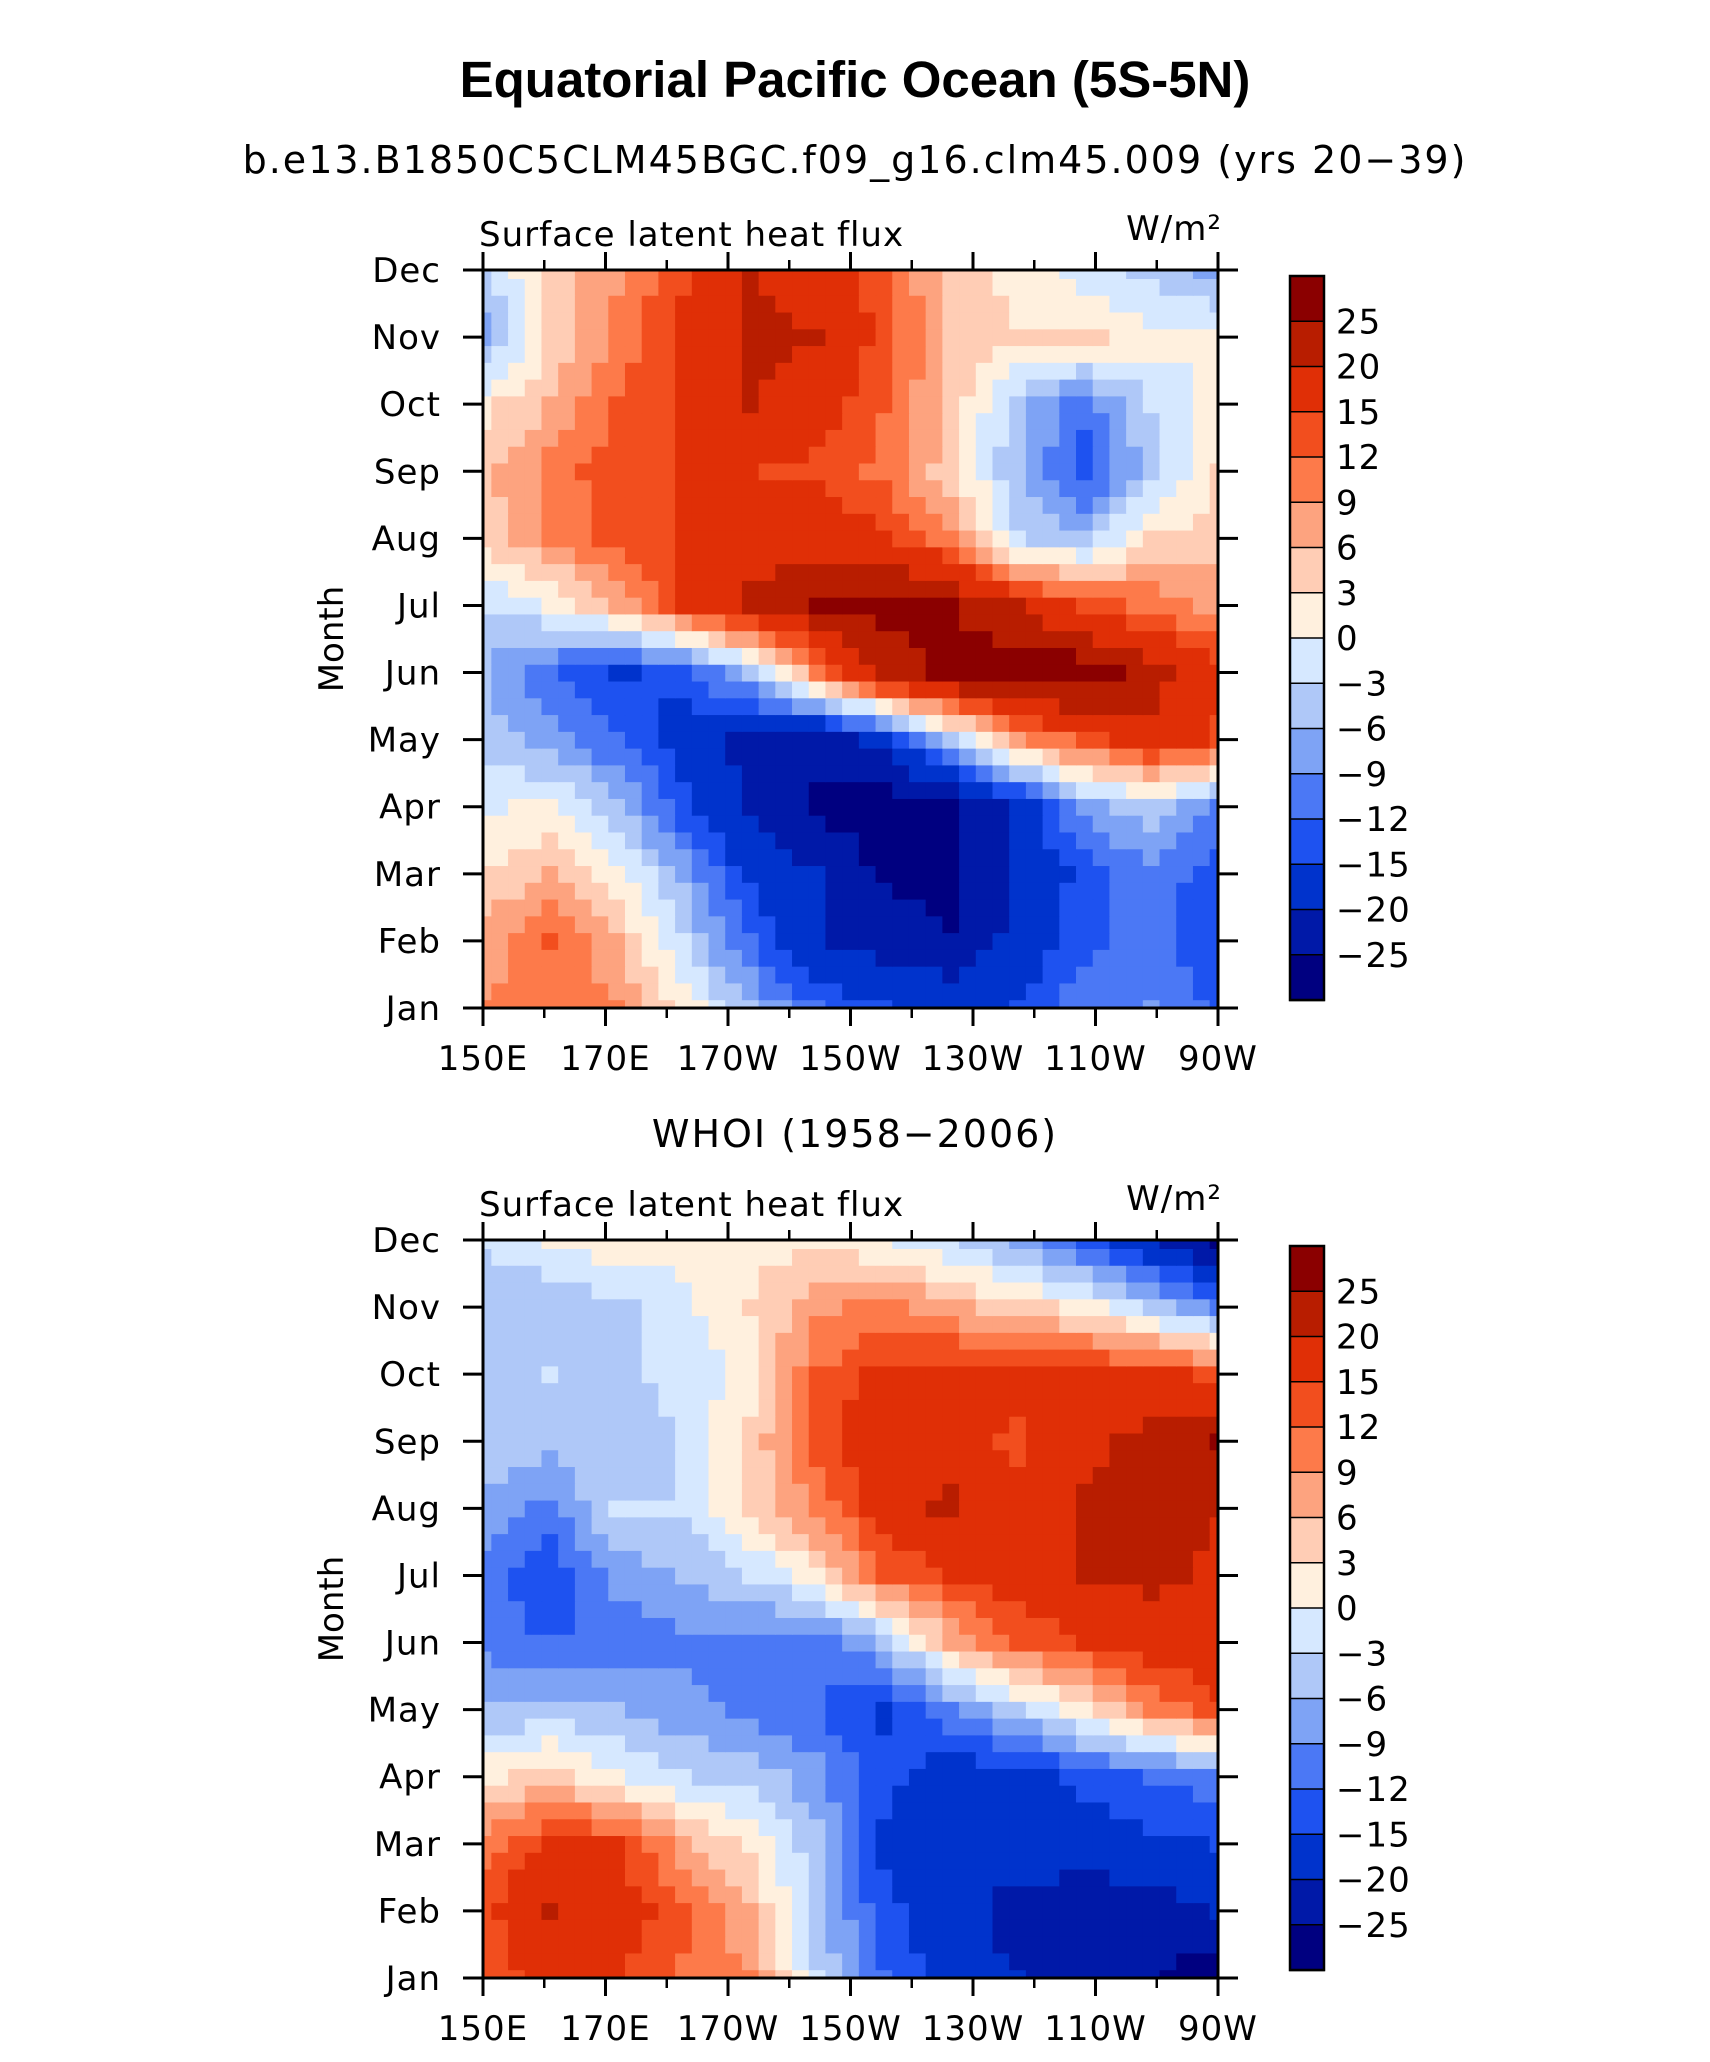 The height and width of the screenshot is (2062, 1710). What do you see at coordinates (1307, 932) in the screenshot?
I see `colorbar-box` at bounding box center [1307, 932].